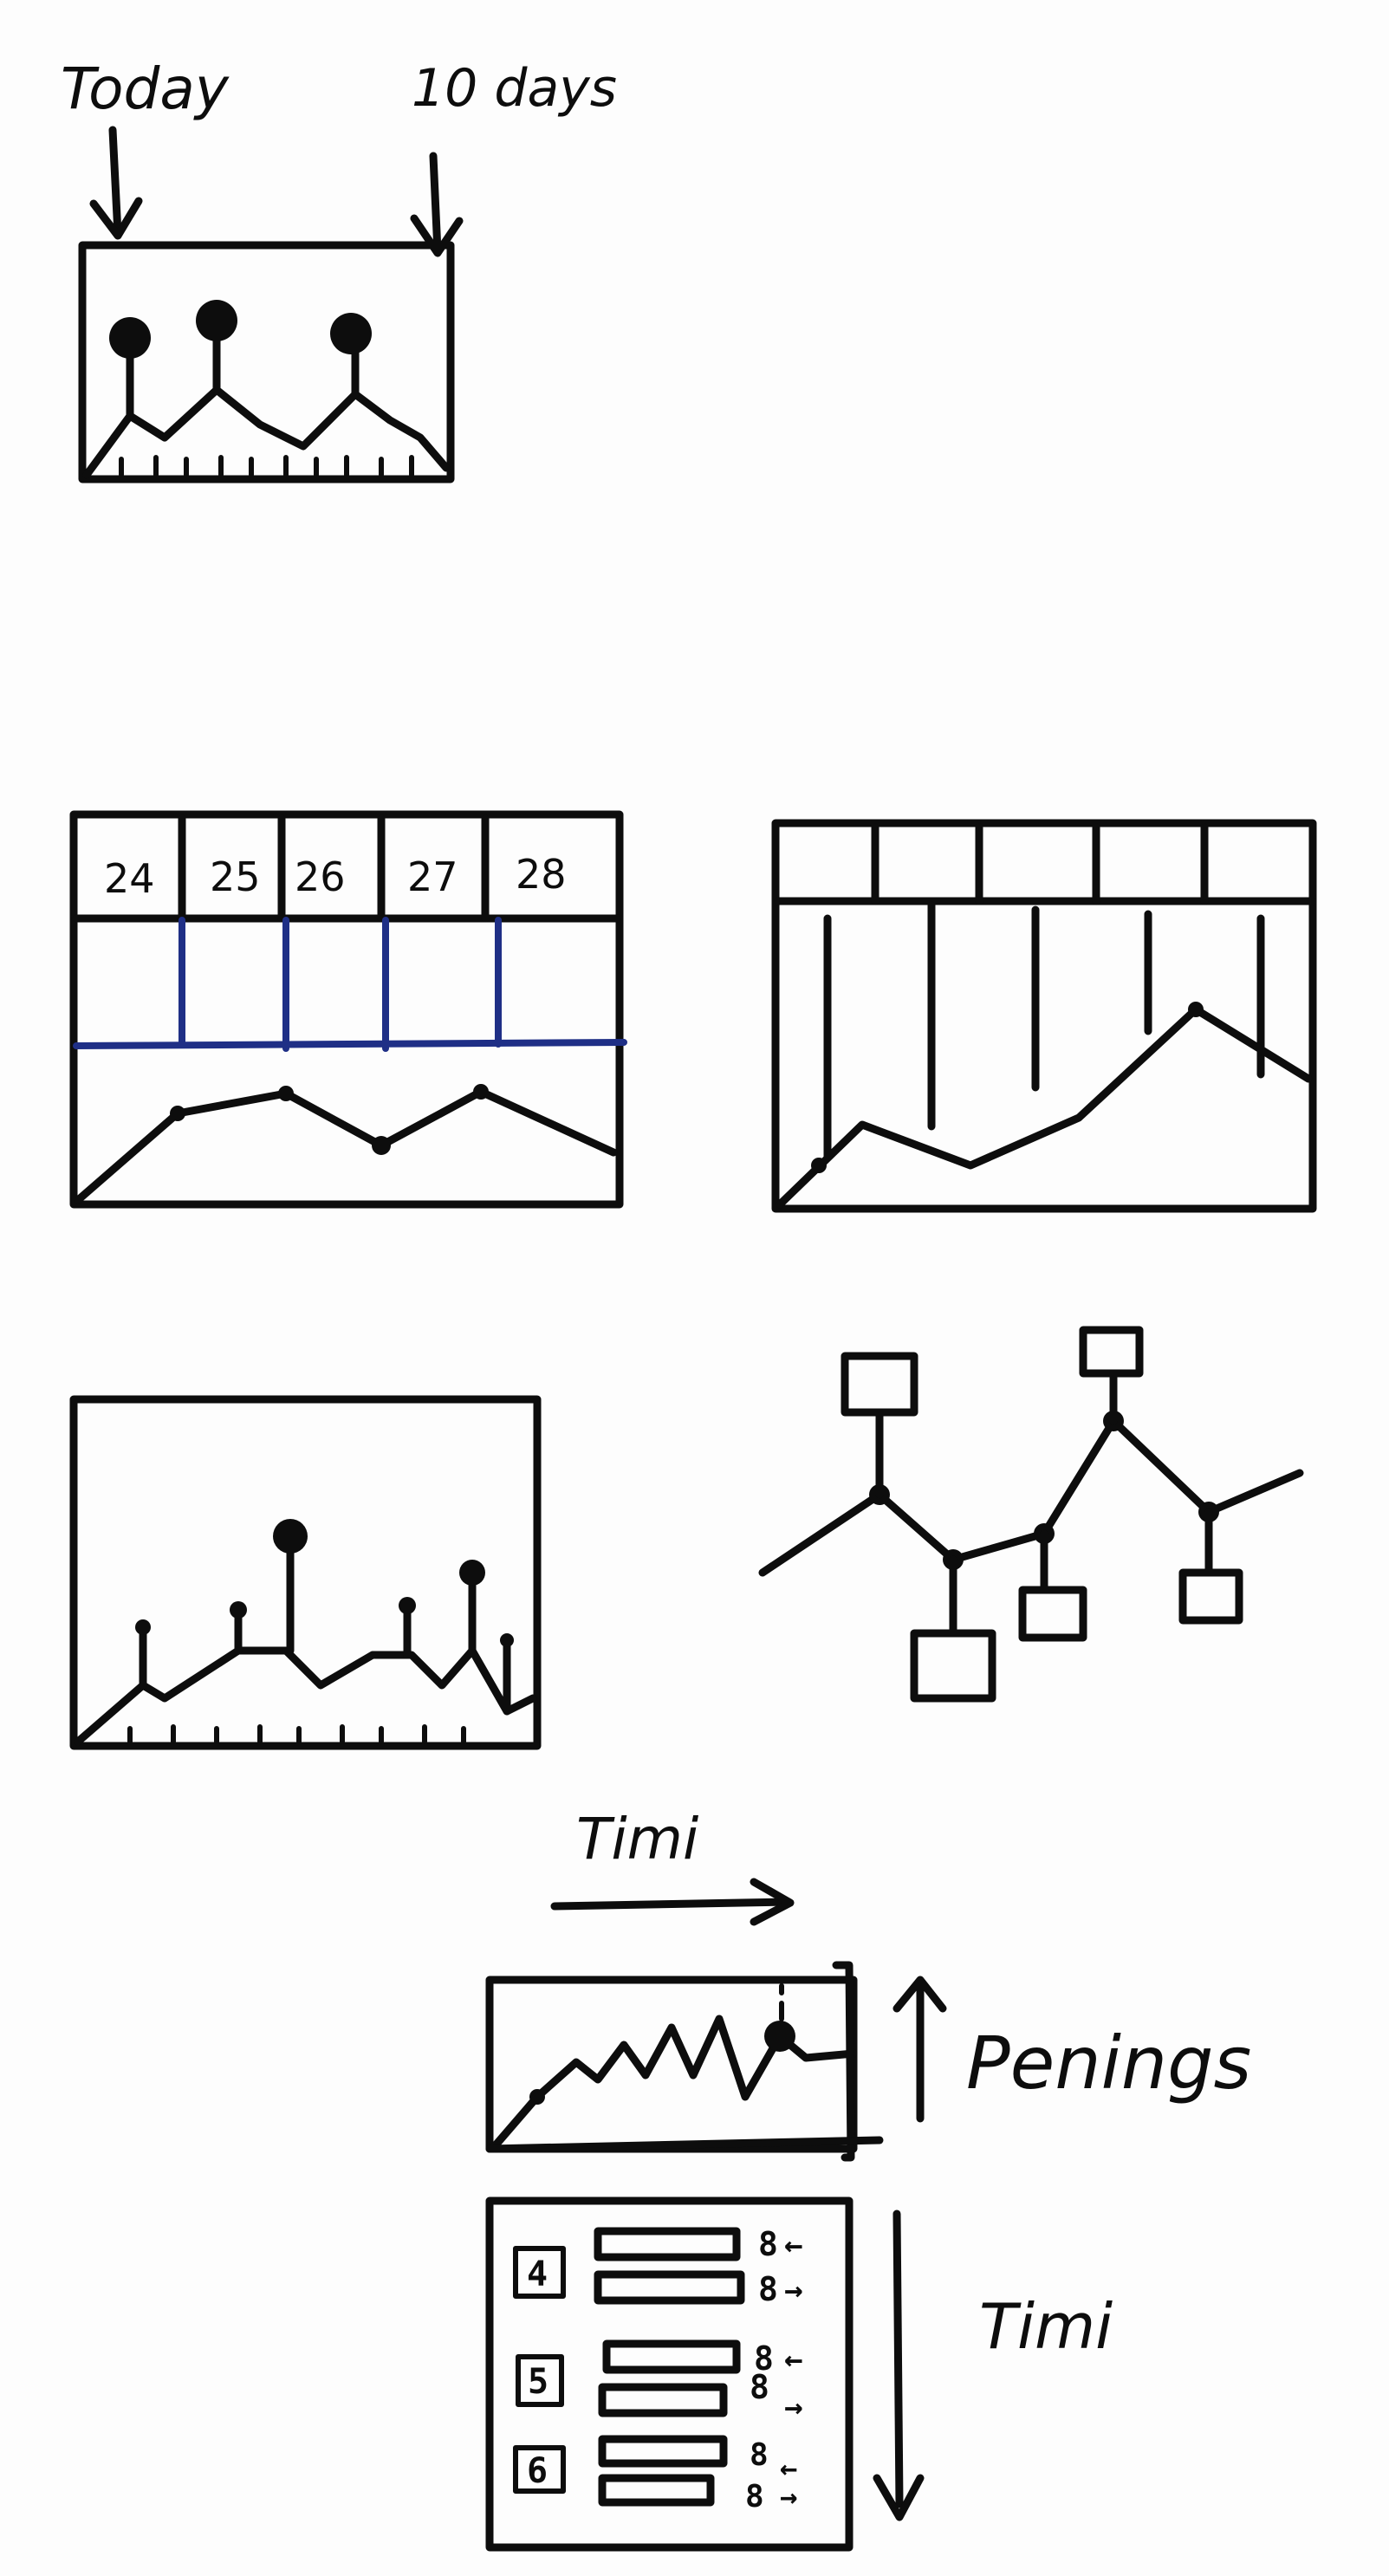  What do you see at coordinates (672, 1902) in the screenshot?
I see `time-arrow-right` at bounding box center [672, 1902].